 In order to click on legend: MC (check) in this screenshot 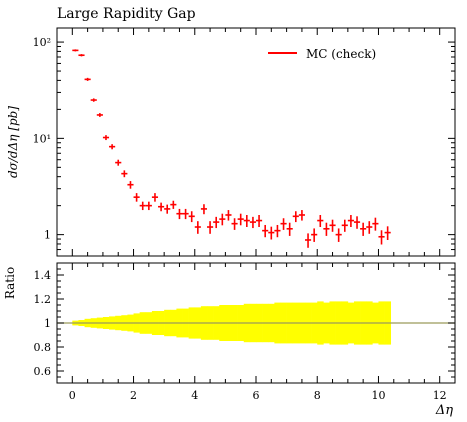, I will do `click(322, 54)`.